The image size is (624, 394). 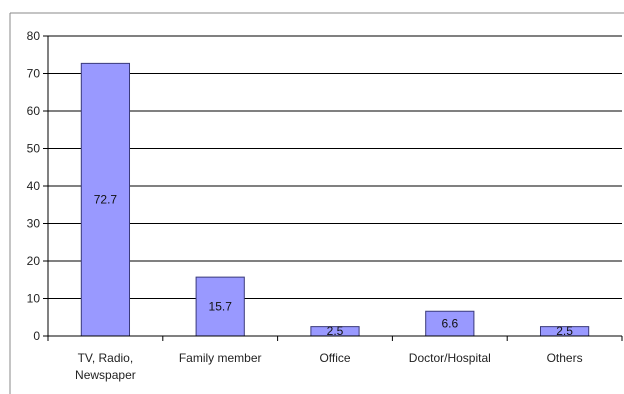 I want to click on y-tick-label: 60, so click(x=34, y=111).